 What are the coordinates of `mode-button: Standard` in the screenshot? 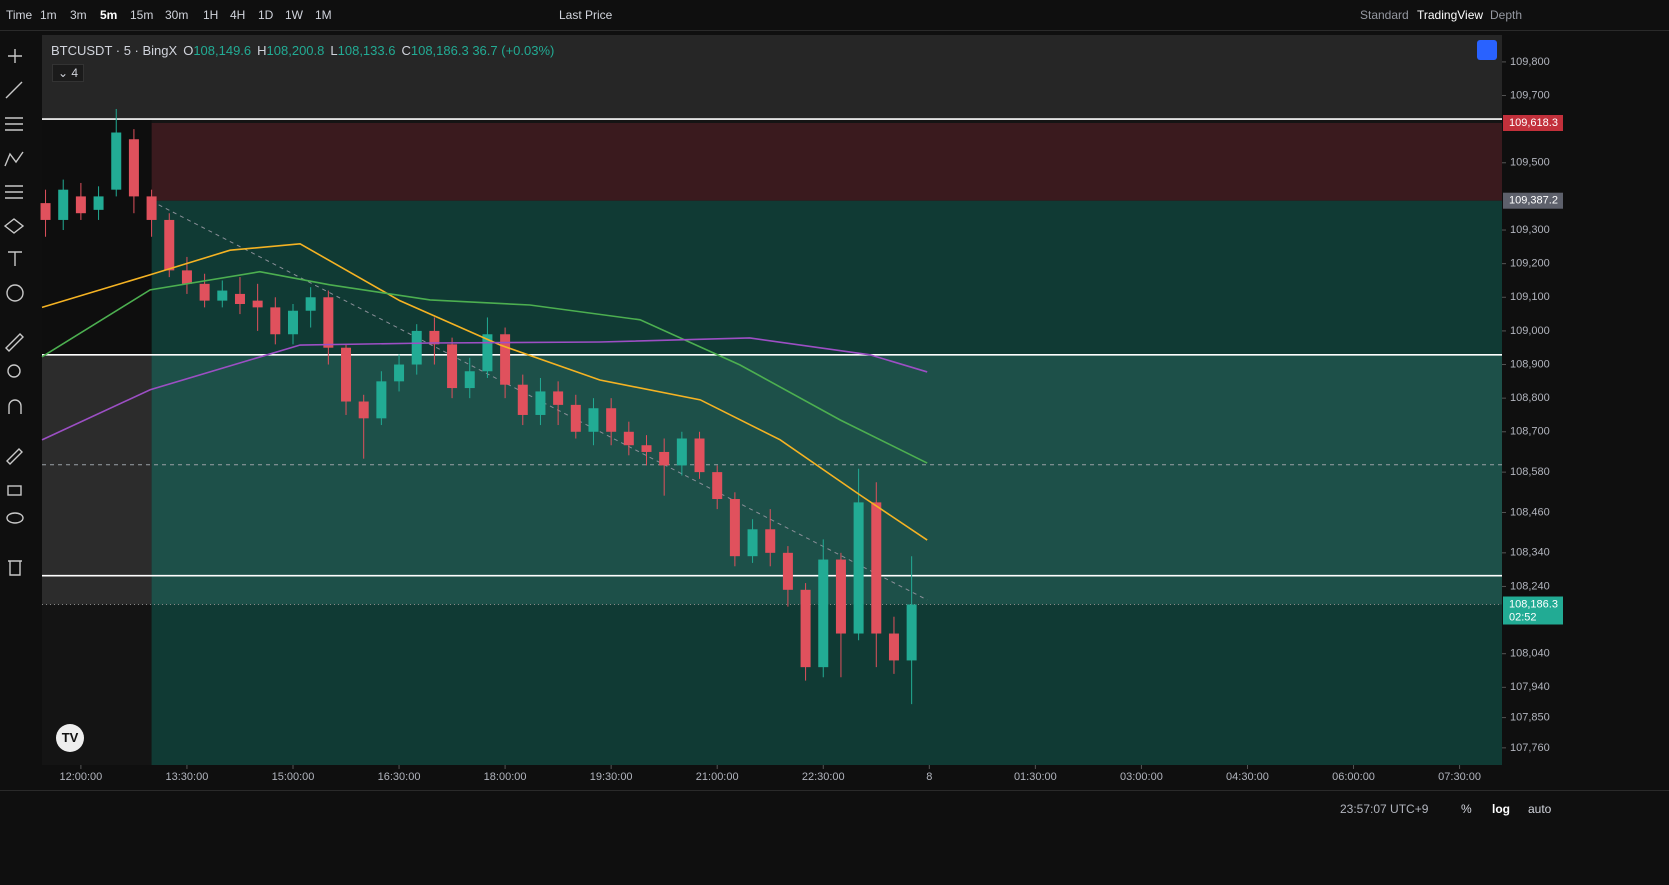 It's located at (1384, 15).